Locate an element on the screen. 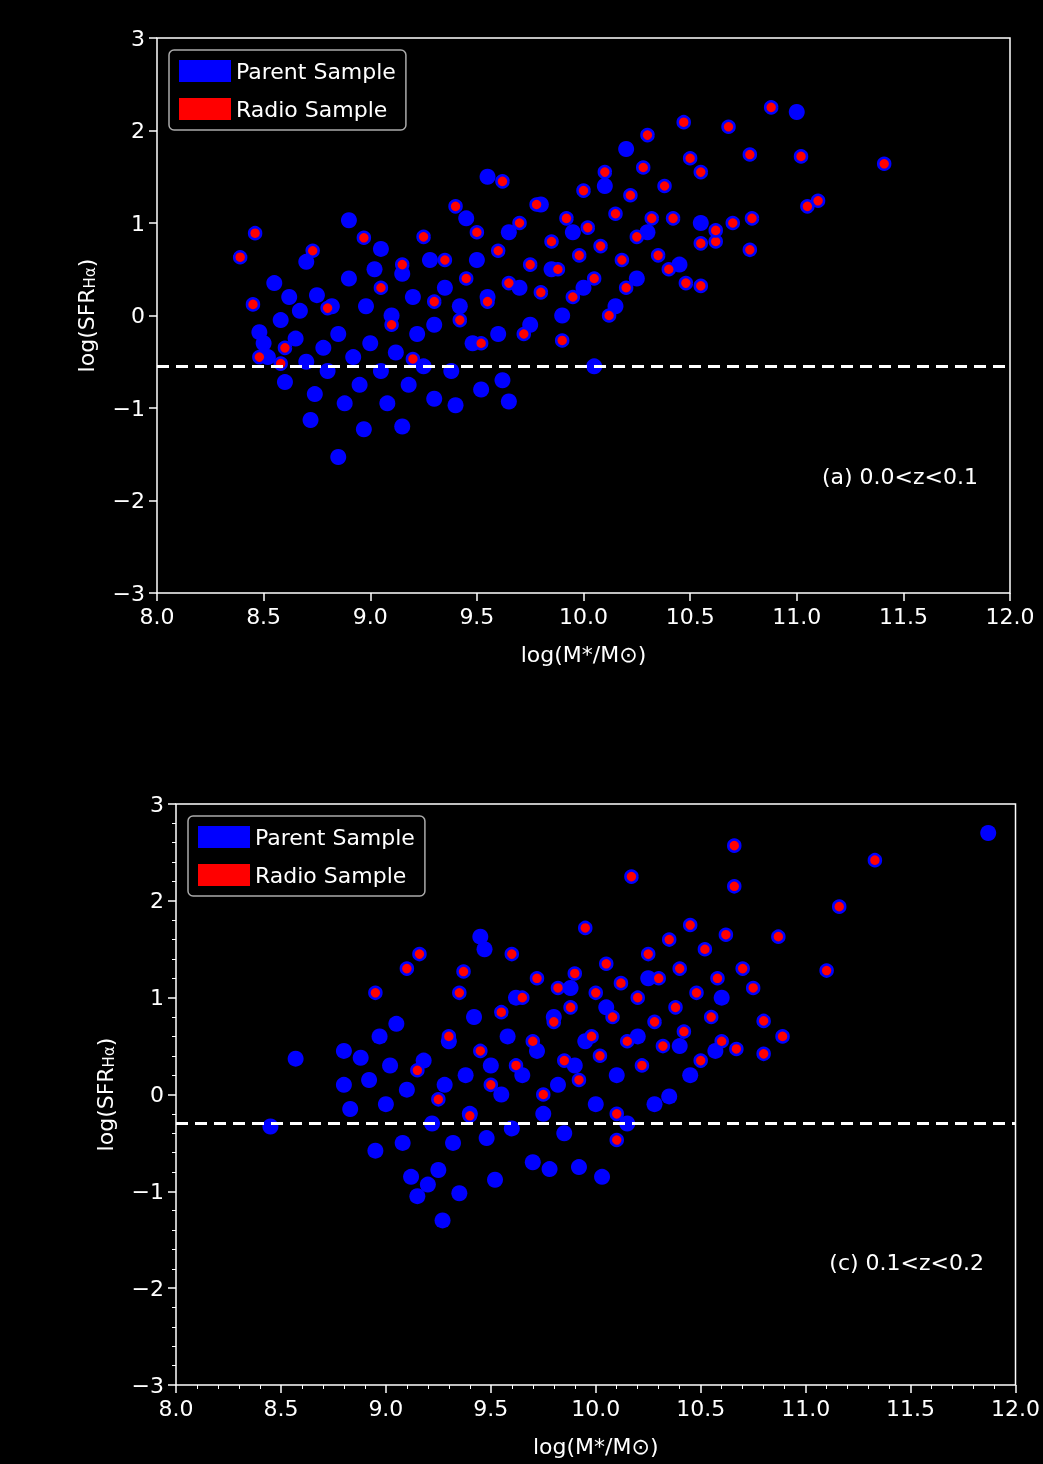 Image resolution: width=1043 pixels, height=1464 pixels. annotation: (c) 0.1<z<0.2 is located at coordinates (907, 1262).